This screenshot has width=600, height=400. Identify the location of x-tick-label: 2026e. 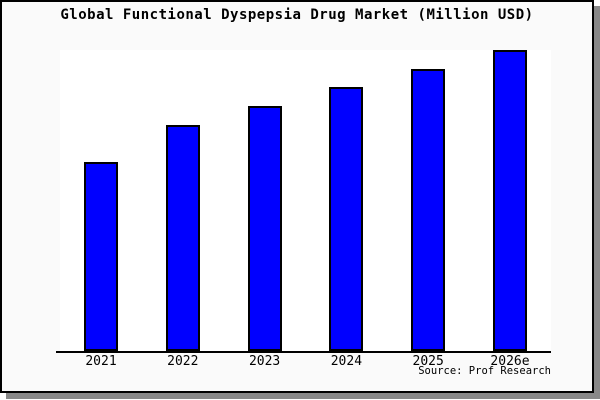
(510, 361).